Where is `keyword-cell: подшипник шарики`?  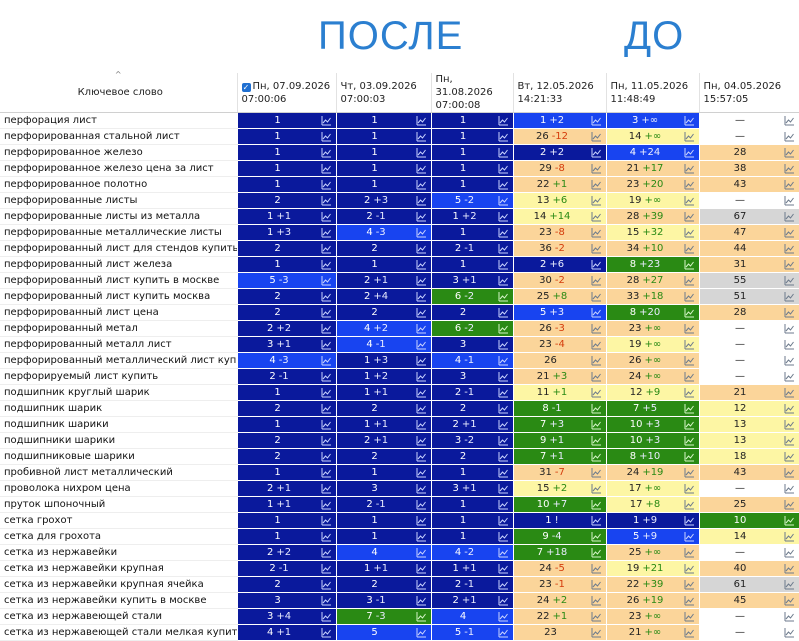 keyword-cell: подшипник шарики is located at coordinates (119, 424).